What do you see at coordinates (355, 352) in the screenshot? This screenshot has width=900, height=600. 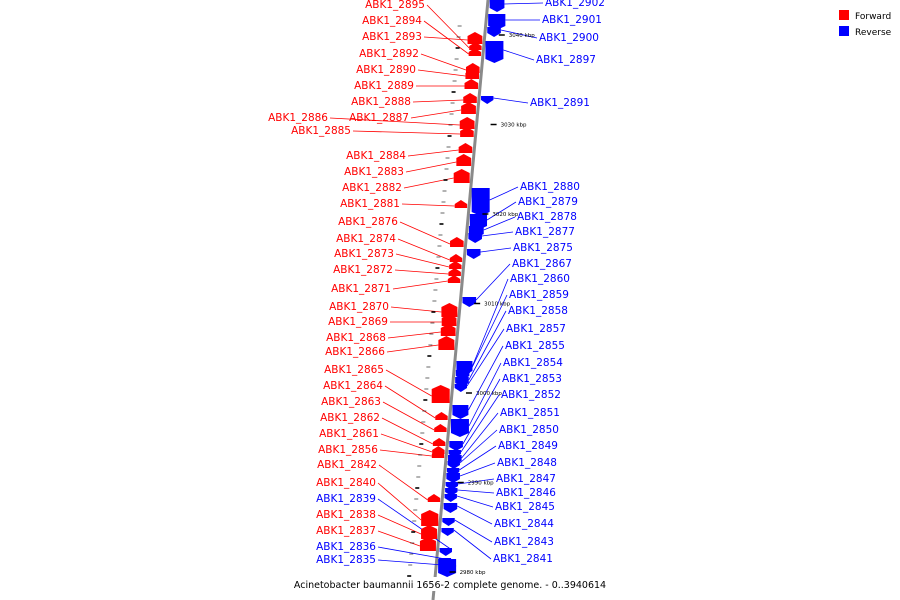 I see `gene-label-ABK1_2866: ABK1_2866` at bounding box center [355, 352].